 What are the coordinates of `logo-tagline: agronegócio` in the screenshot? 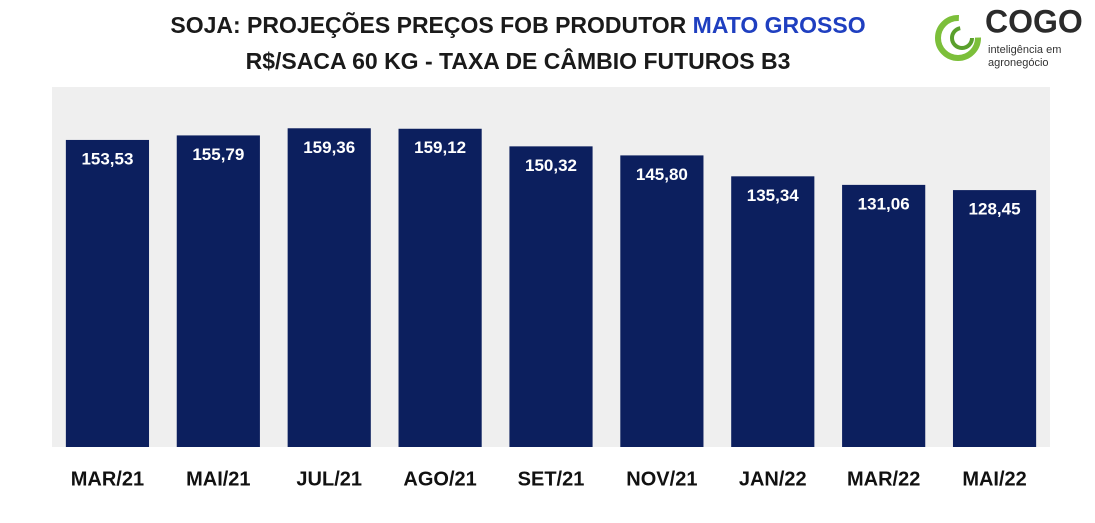 It's located at (1018, 63).